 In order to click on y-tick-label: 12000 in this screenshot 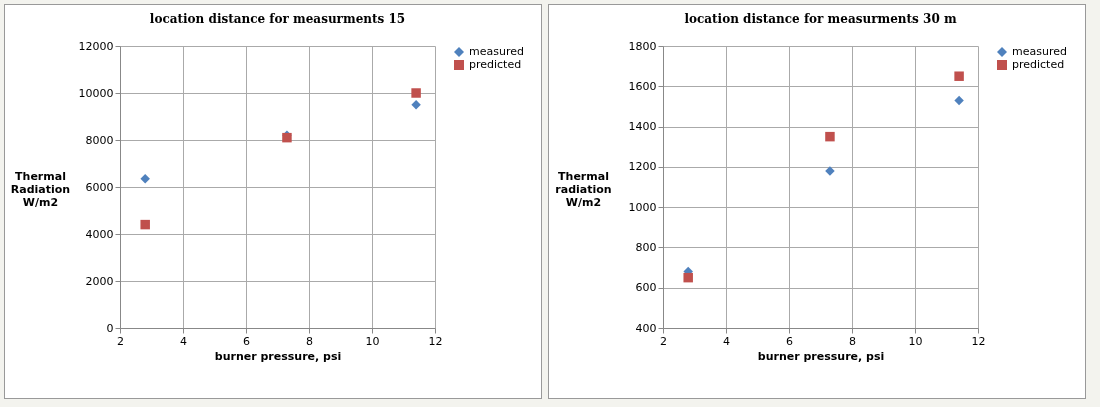, I will do `click(96, 46)`.